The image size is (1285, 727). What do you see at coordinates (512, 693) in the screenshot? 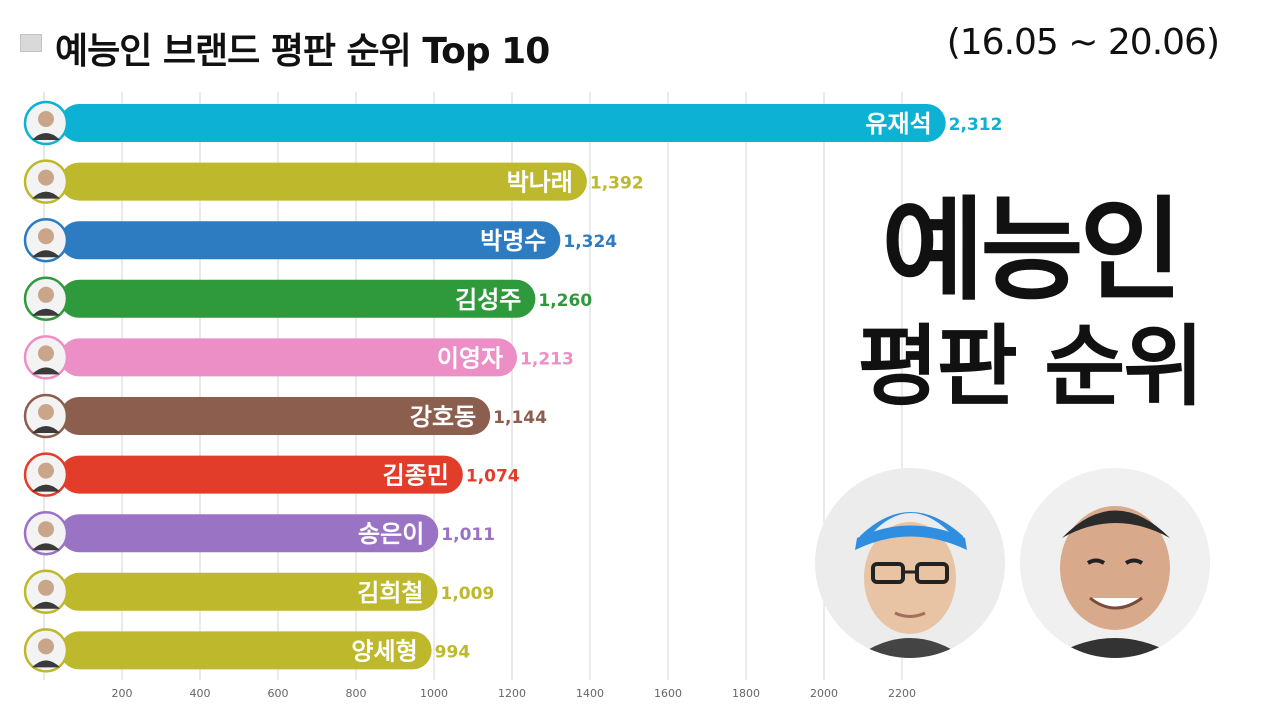
I see `x-tick-label: 1200` at bounding box center [512, 693].